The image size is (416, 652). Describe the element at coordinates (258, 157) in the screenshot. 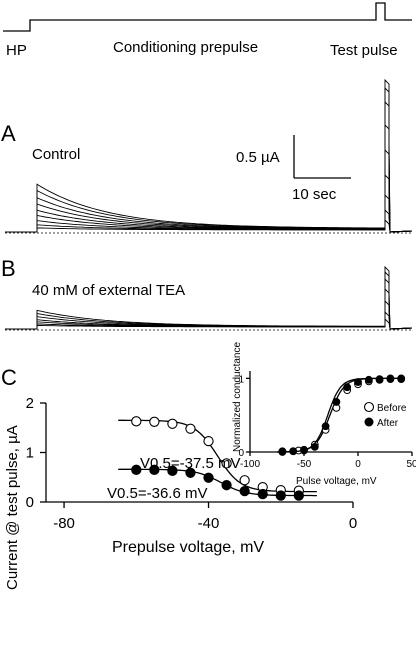

I see `scale-bar-current-label: 0.5 µA` at that location.